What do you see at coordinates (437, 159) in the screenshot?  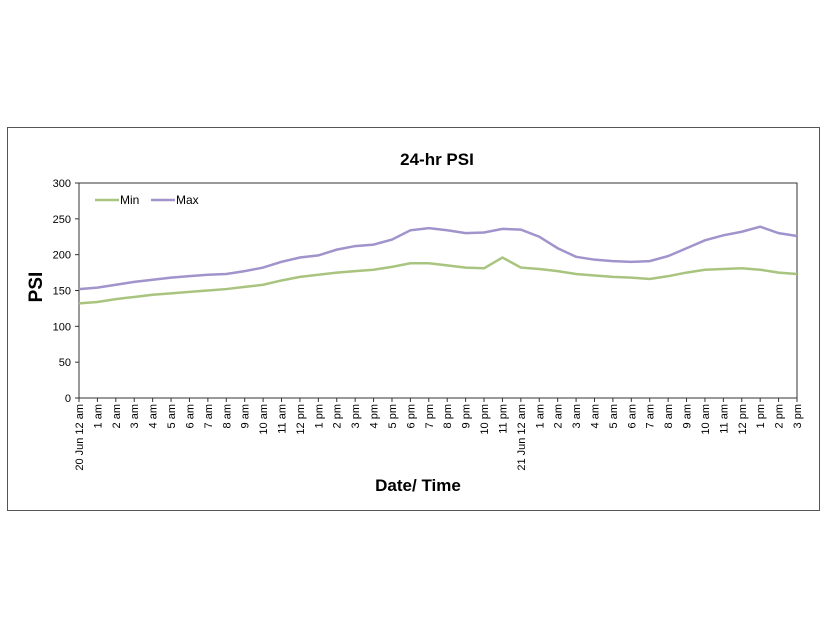 I see `chart-title: 24-hr PSI` at bounding box center [437, 159].